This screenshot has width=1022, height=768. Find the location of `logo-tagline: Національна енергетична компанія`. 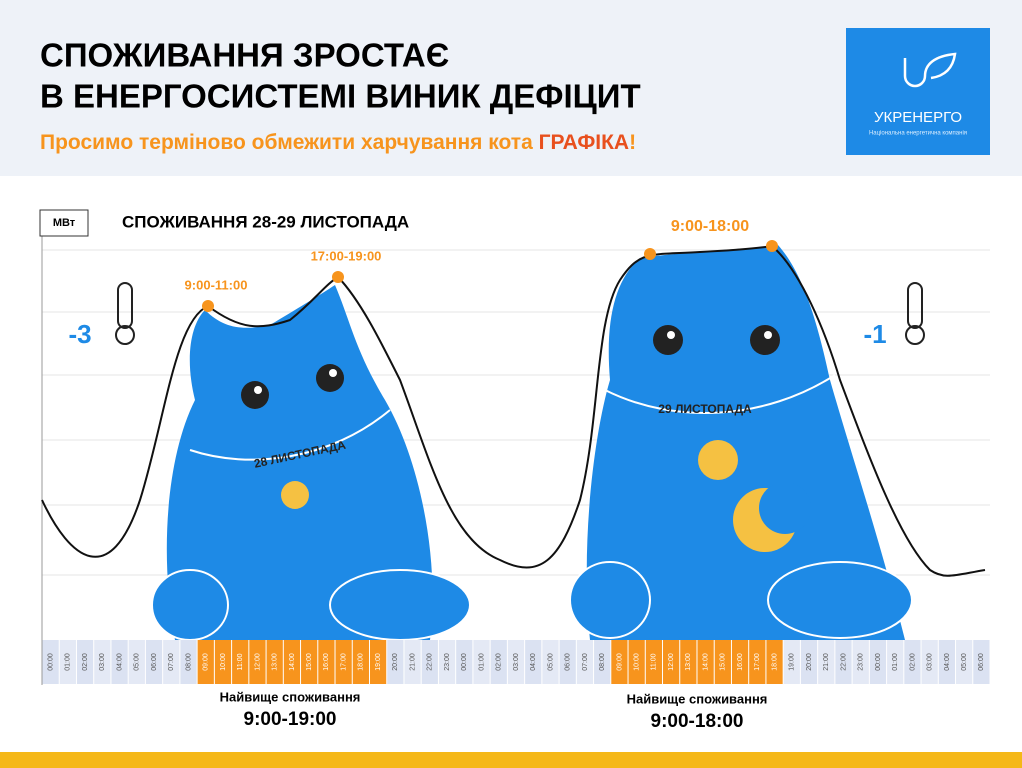

logo-tagline: Національна енергетична компанія is located at coordinates (918, 134).